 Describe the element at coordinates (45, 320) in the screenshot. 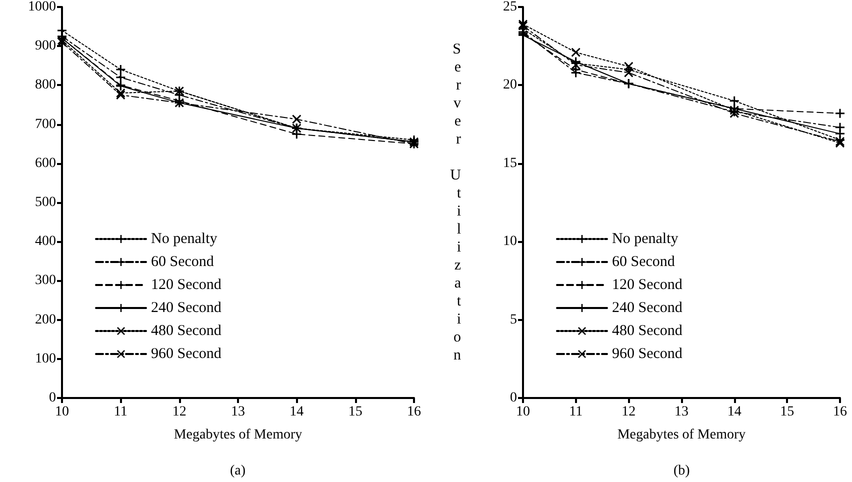

I see `y-tick-label: 200` at that location.